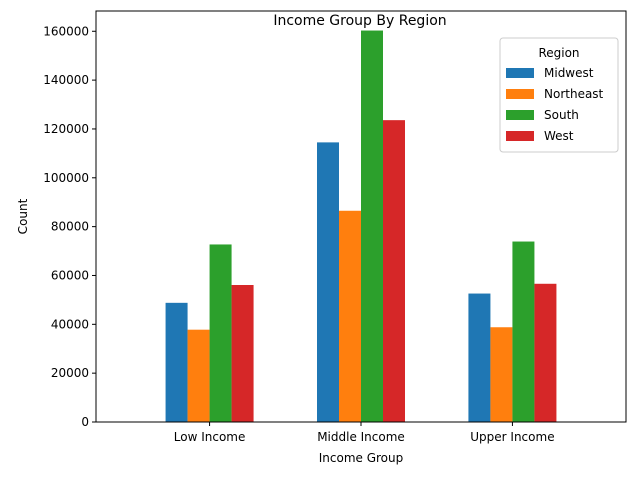 This screenshot has height=480, width=640. I want to click on y-tick-label: 0, so click(85, 422).